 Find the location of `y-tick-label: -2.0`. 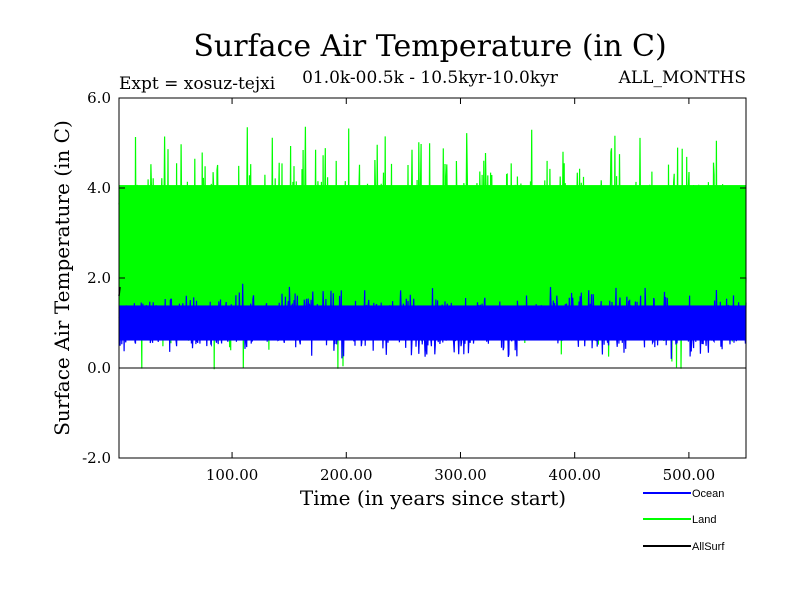

y-tick-label: -2.0 is located at coordinates (96, 458).